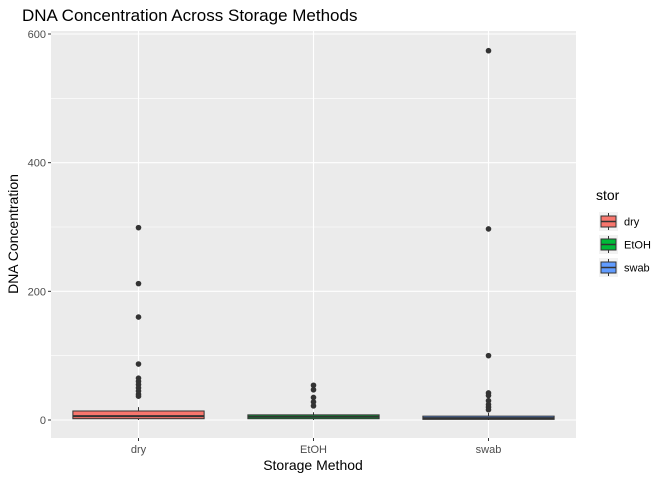 This screenshot has width=672, height=480. I want to click on chart-title: DNA Concentration Across Storage Methods, so click(189, 15).